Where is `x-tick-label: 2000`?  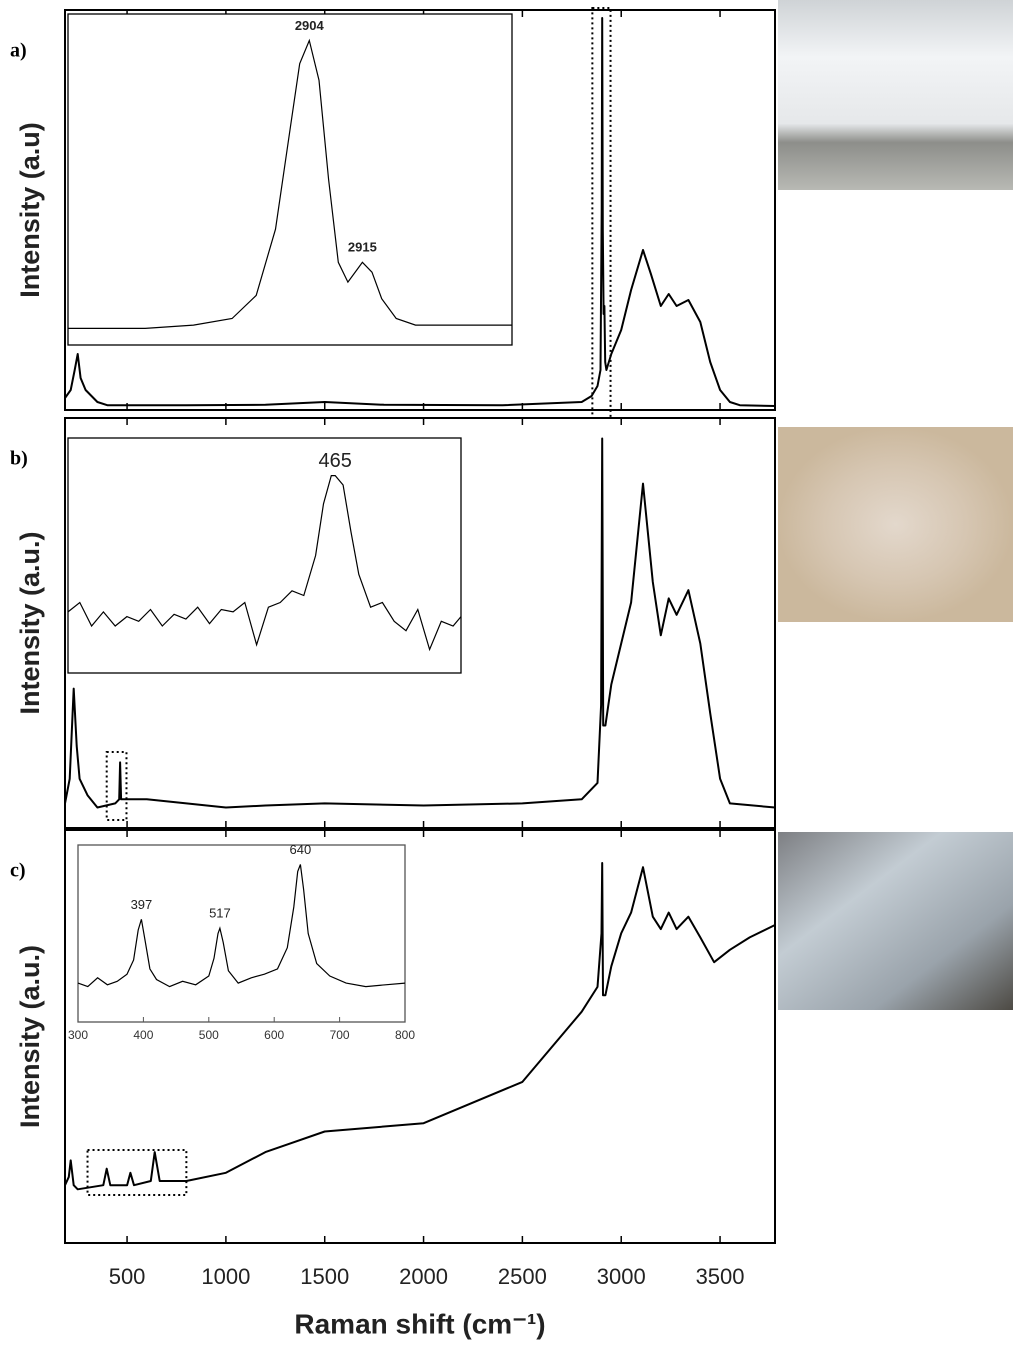 x-tick-label: 2000 is located at coordinates (423, 1276).